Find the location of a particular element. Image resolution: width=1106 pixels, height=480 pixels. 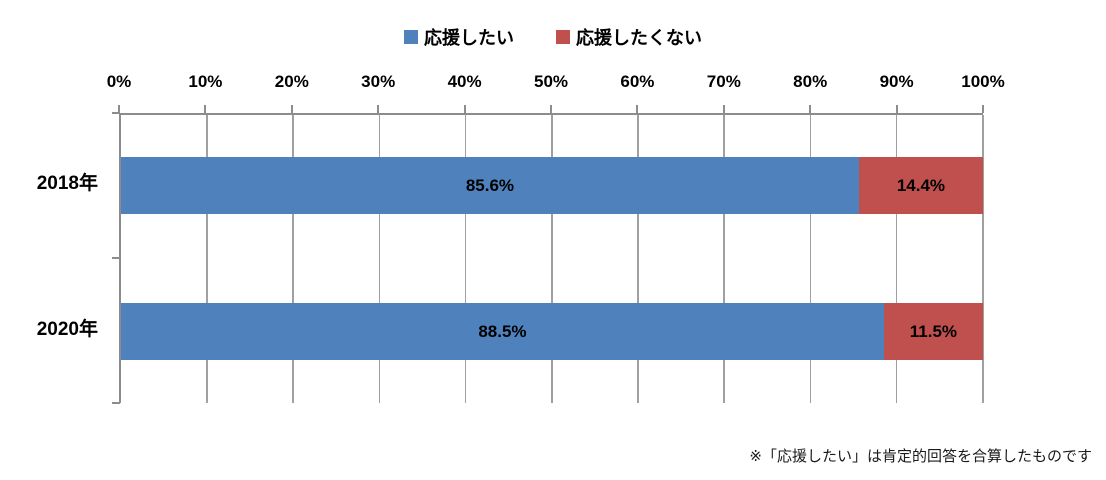

bar-value-label: 88.5% is located at coordinates (502, 331).